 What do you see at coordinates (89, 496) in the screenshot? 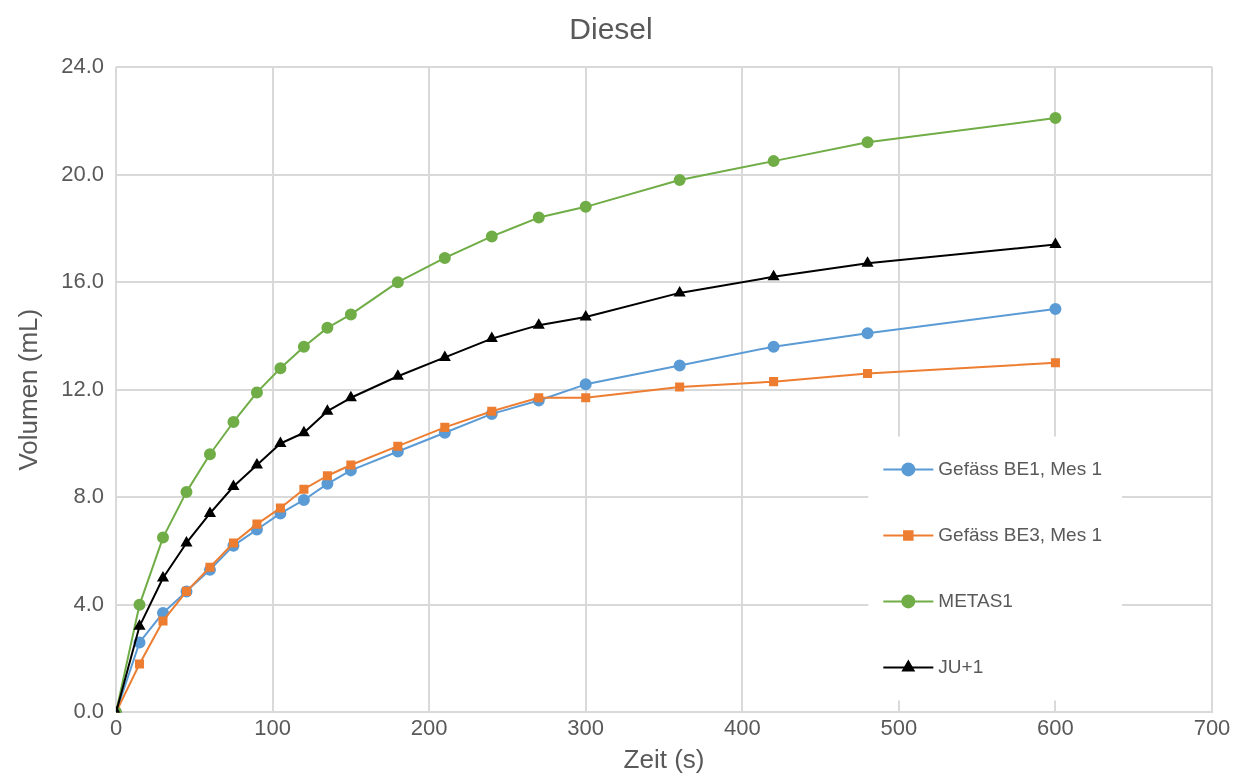
I see `y-tick-label: 8.0` at bounding box center [89, 496].